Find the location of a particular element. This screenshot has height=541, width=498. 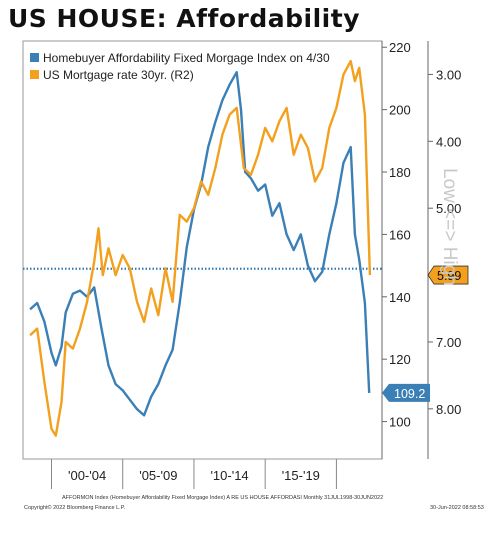

affordability-tag-box is located at coordinates (406, 392).